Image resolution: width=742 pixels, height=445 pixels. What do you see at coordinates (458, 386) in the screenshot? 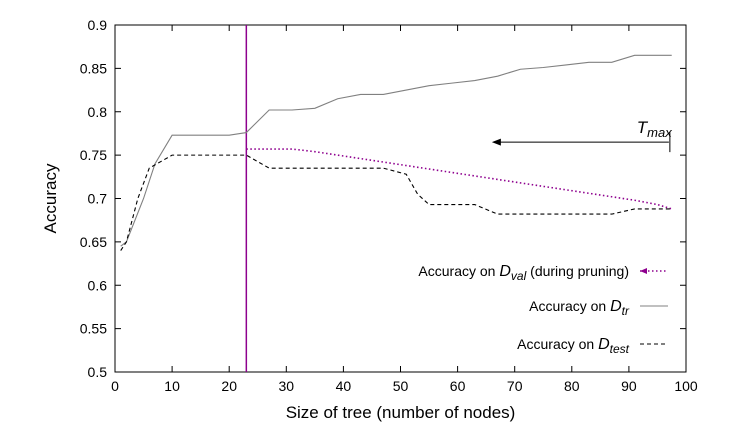
I see `x-tick-label: 60` at bounding box center [458, 386].